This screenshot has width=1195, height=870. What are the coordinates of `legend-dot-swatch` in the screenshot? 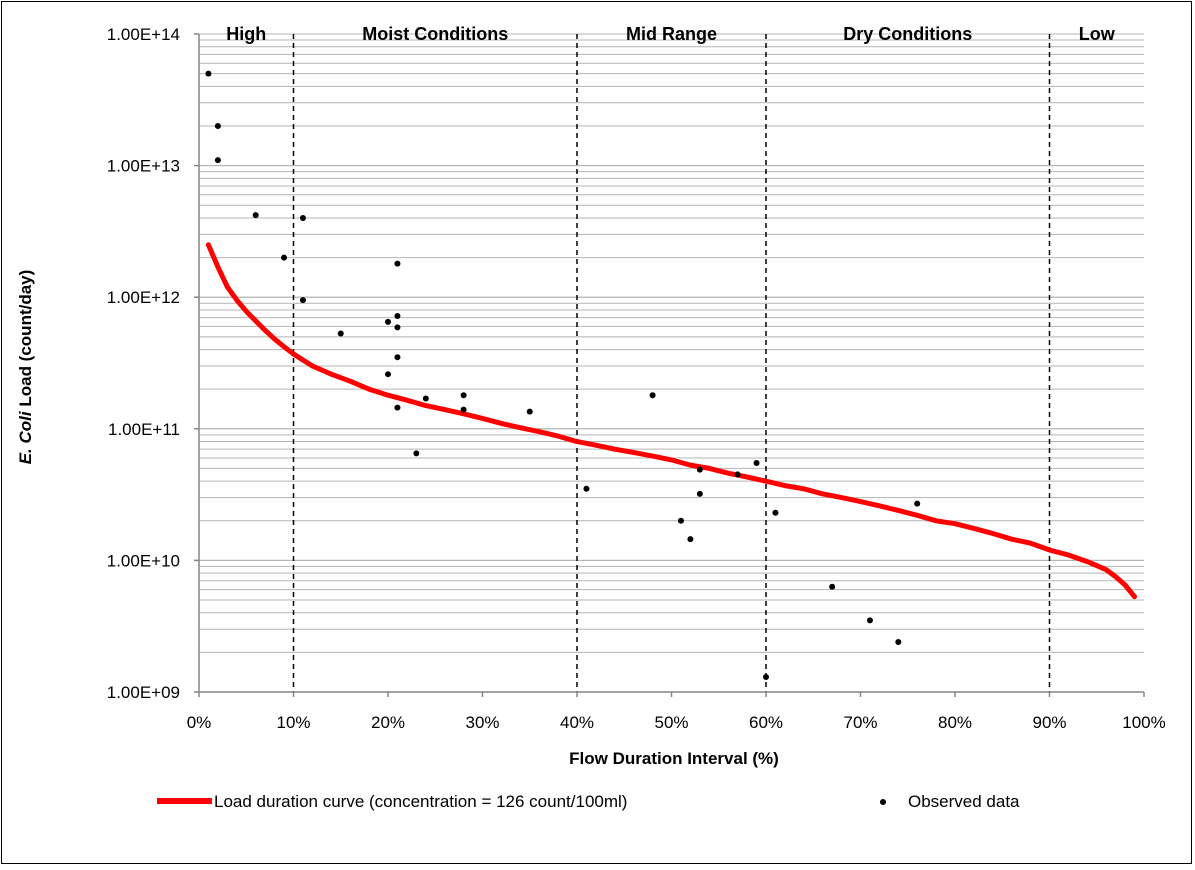 It's located at (883, 802).